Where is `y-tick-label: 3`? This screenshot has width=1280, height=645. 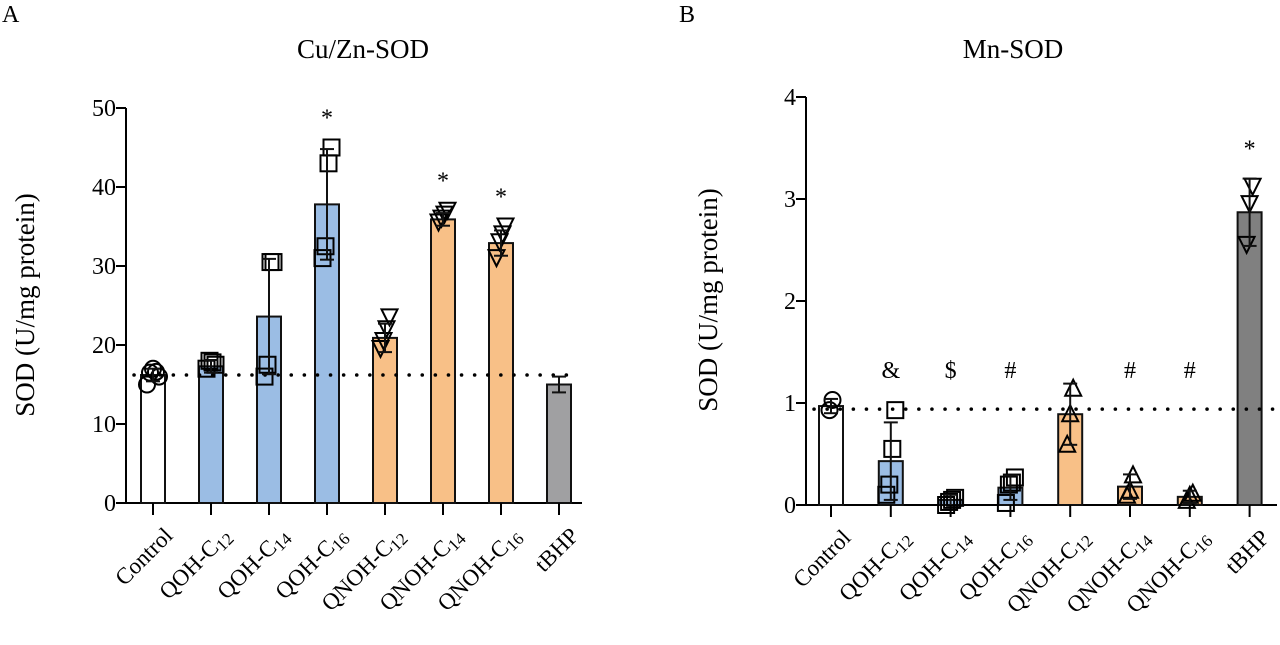
y-tick-label: 3 is located at coordinates (790, 200).